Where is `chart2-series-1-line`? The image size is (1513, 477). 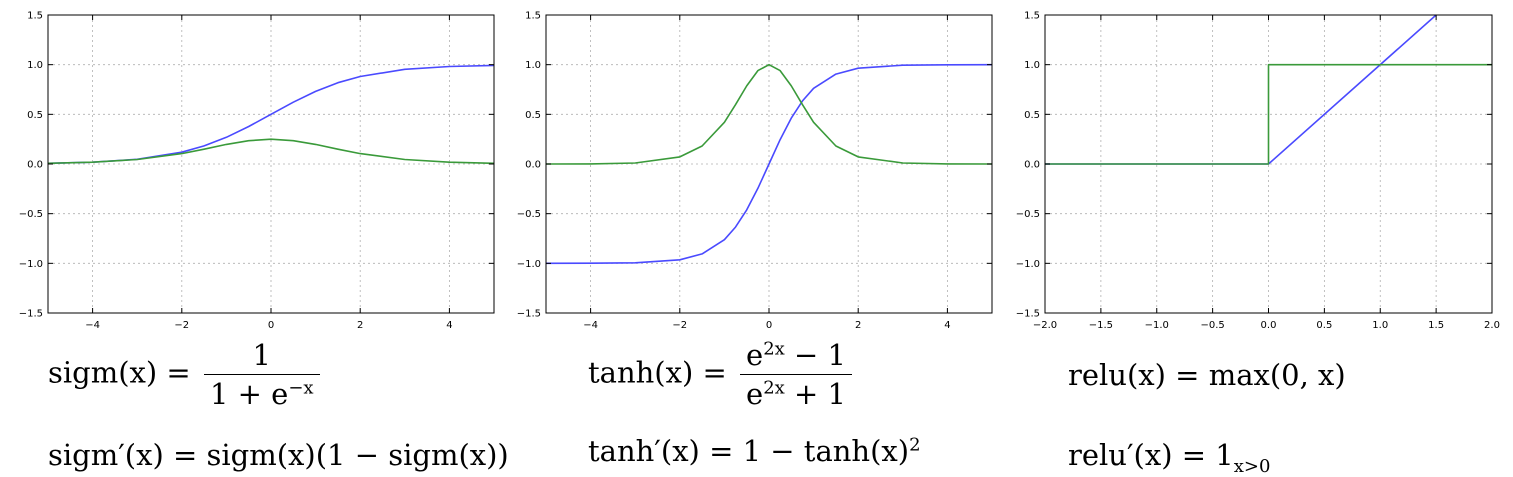
chart2-series-1-line is located at coordinates (769, 164).